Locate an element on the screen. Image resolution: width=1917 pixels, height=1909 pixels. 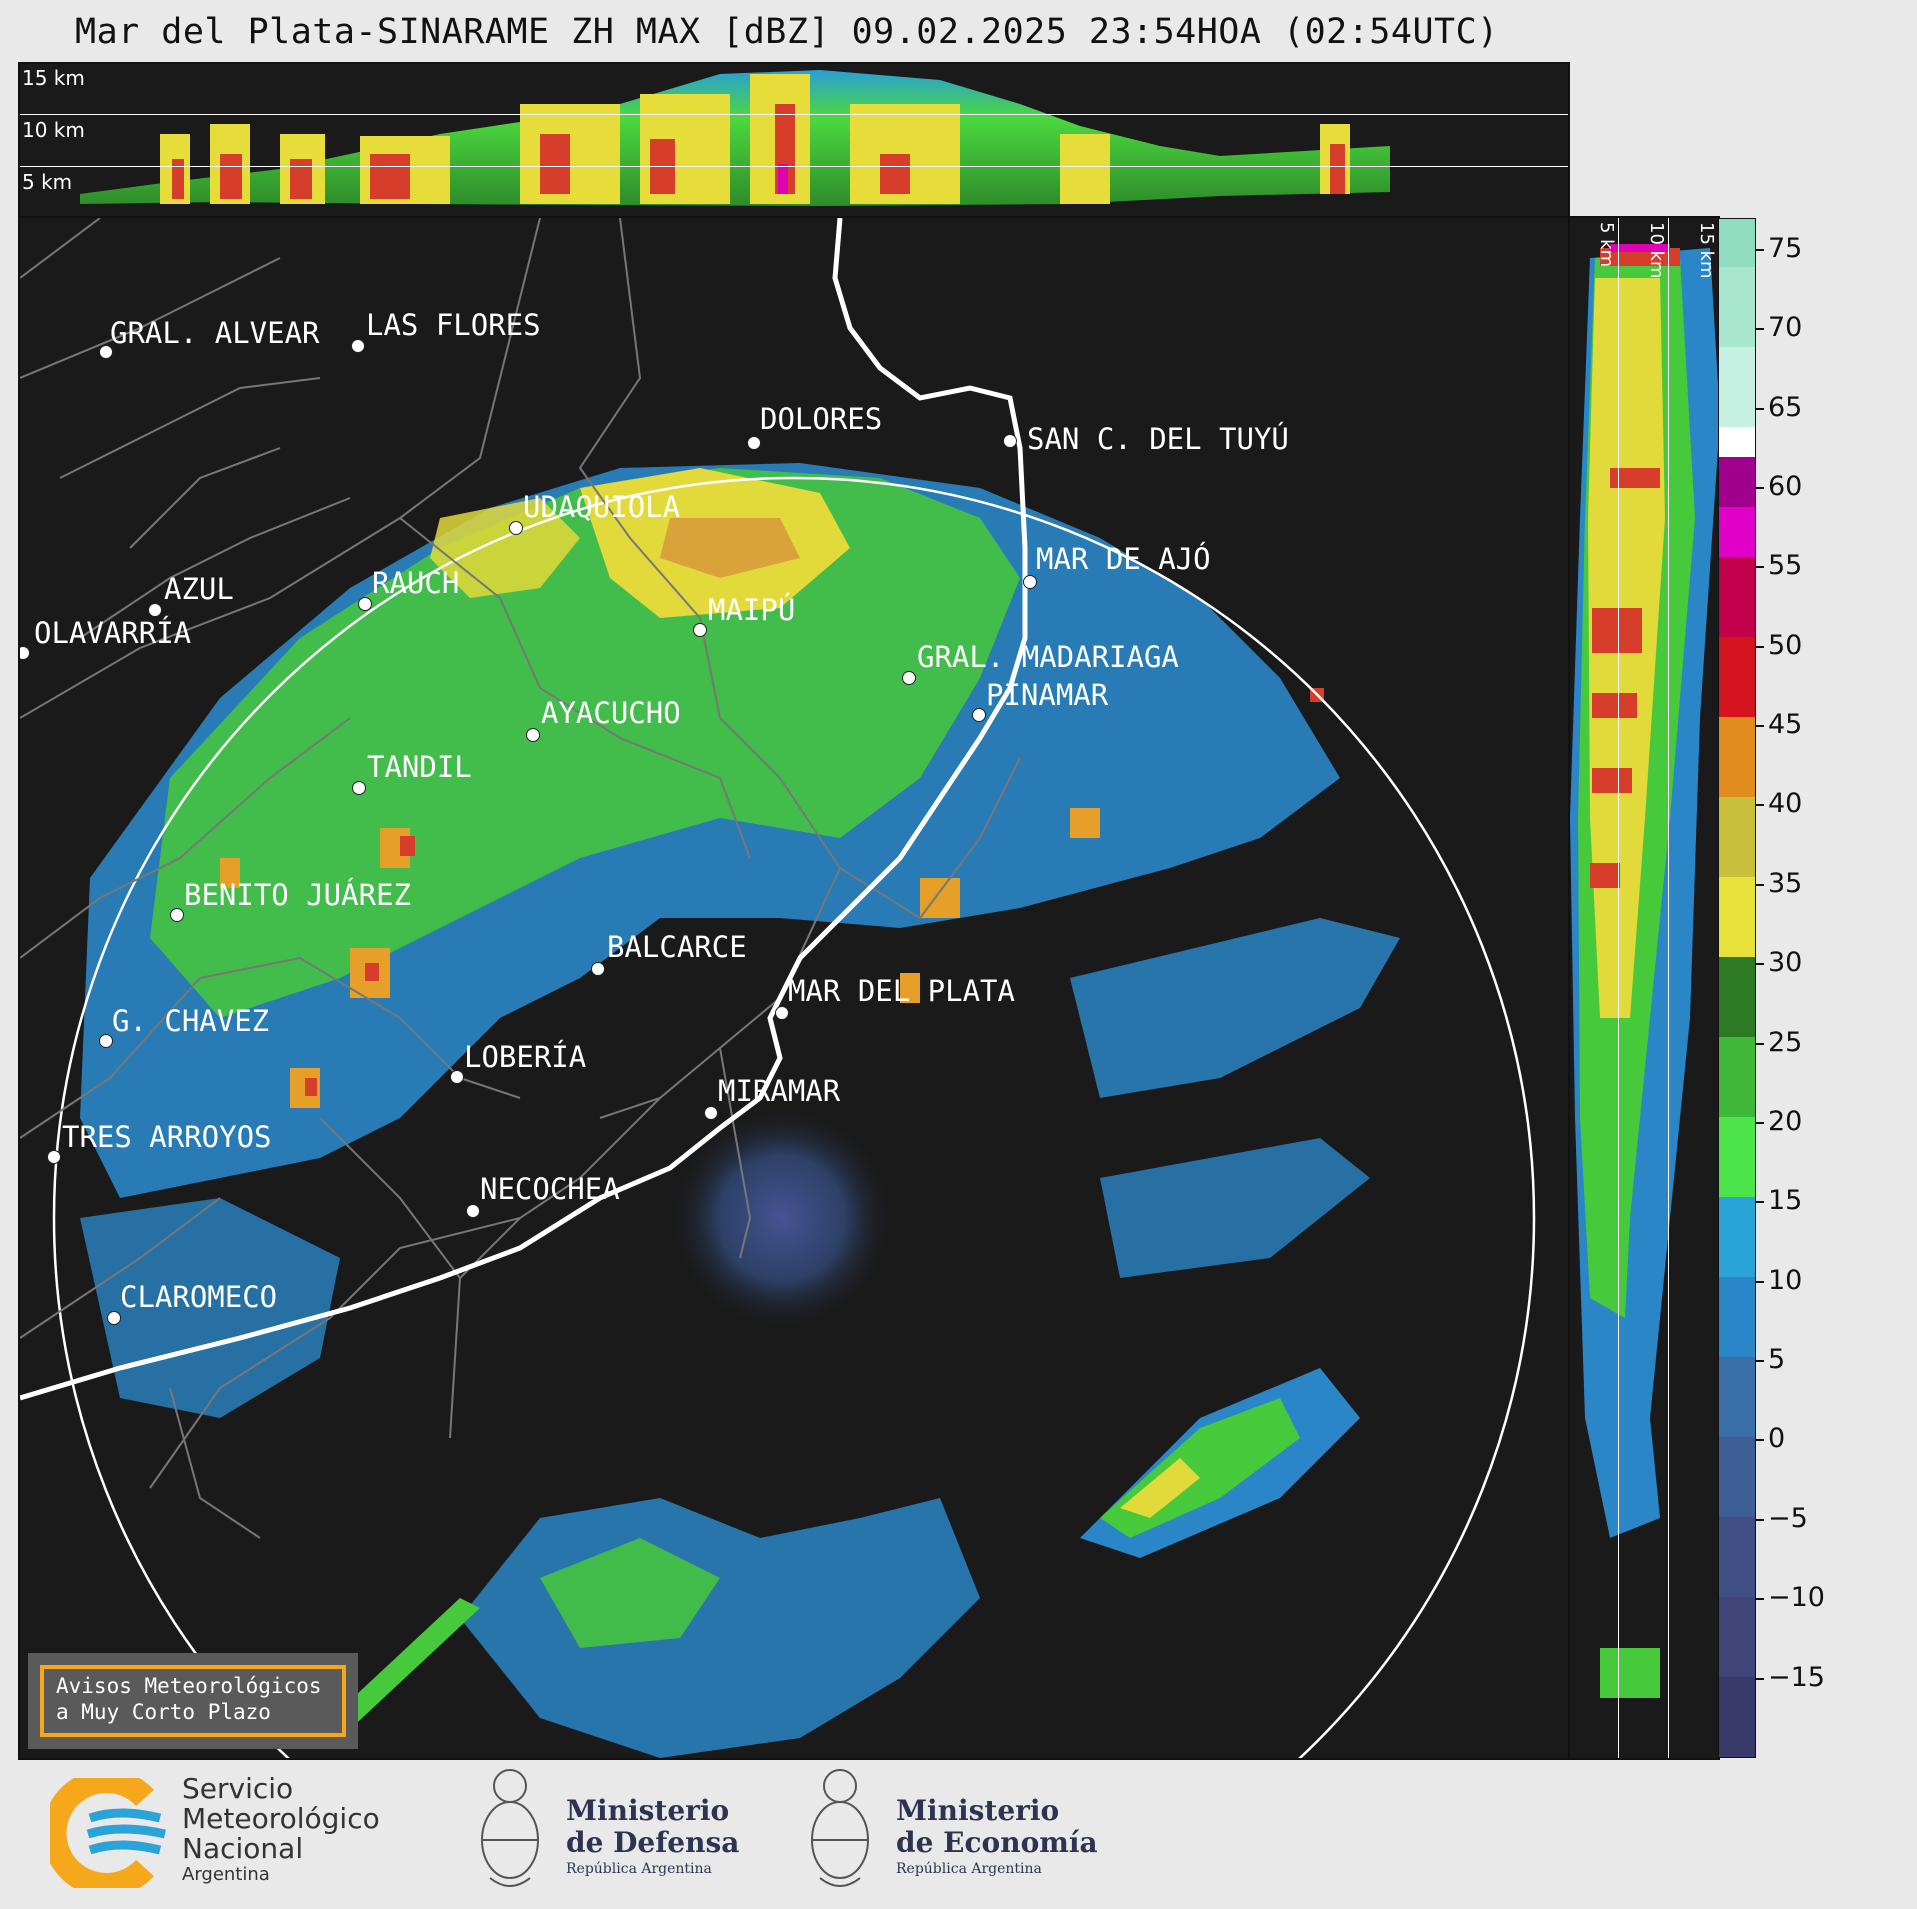
colorbar-gradient is located at coordinates (1737, 988).